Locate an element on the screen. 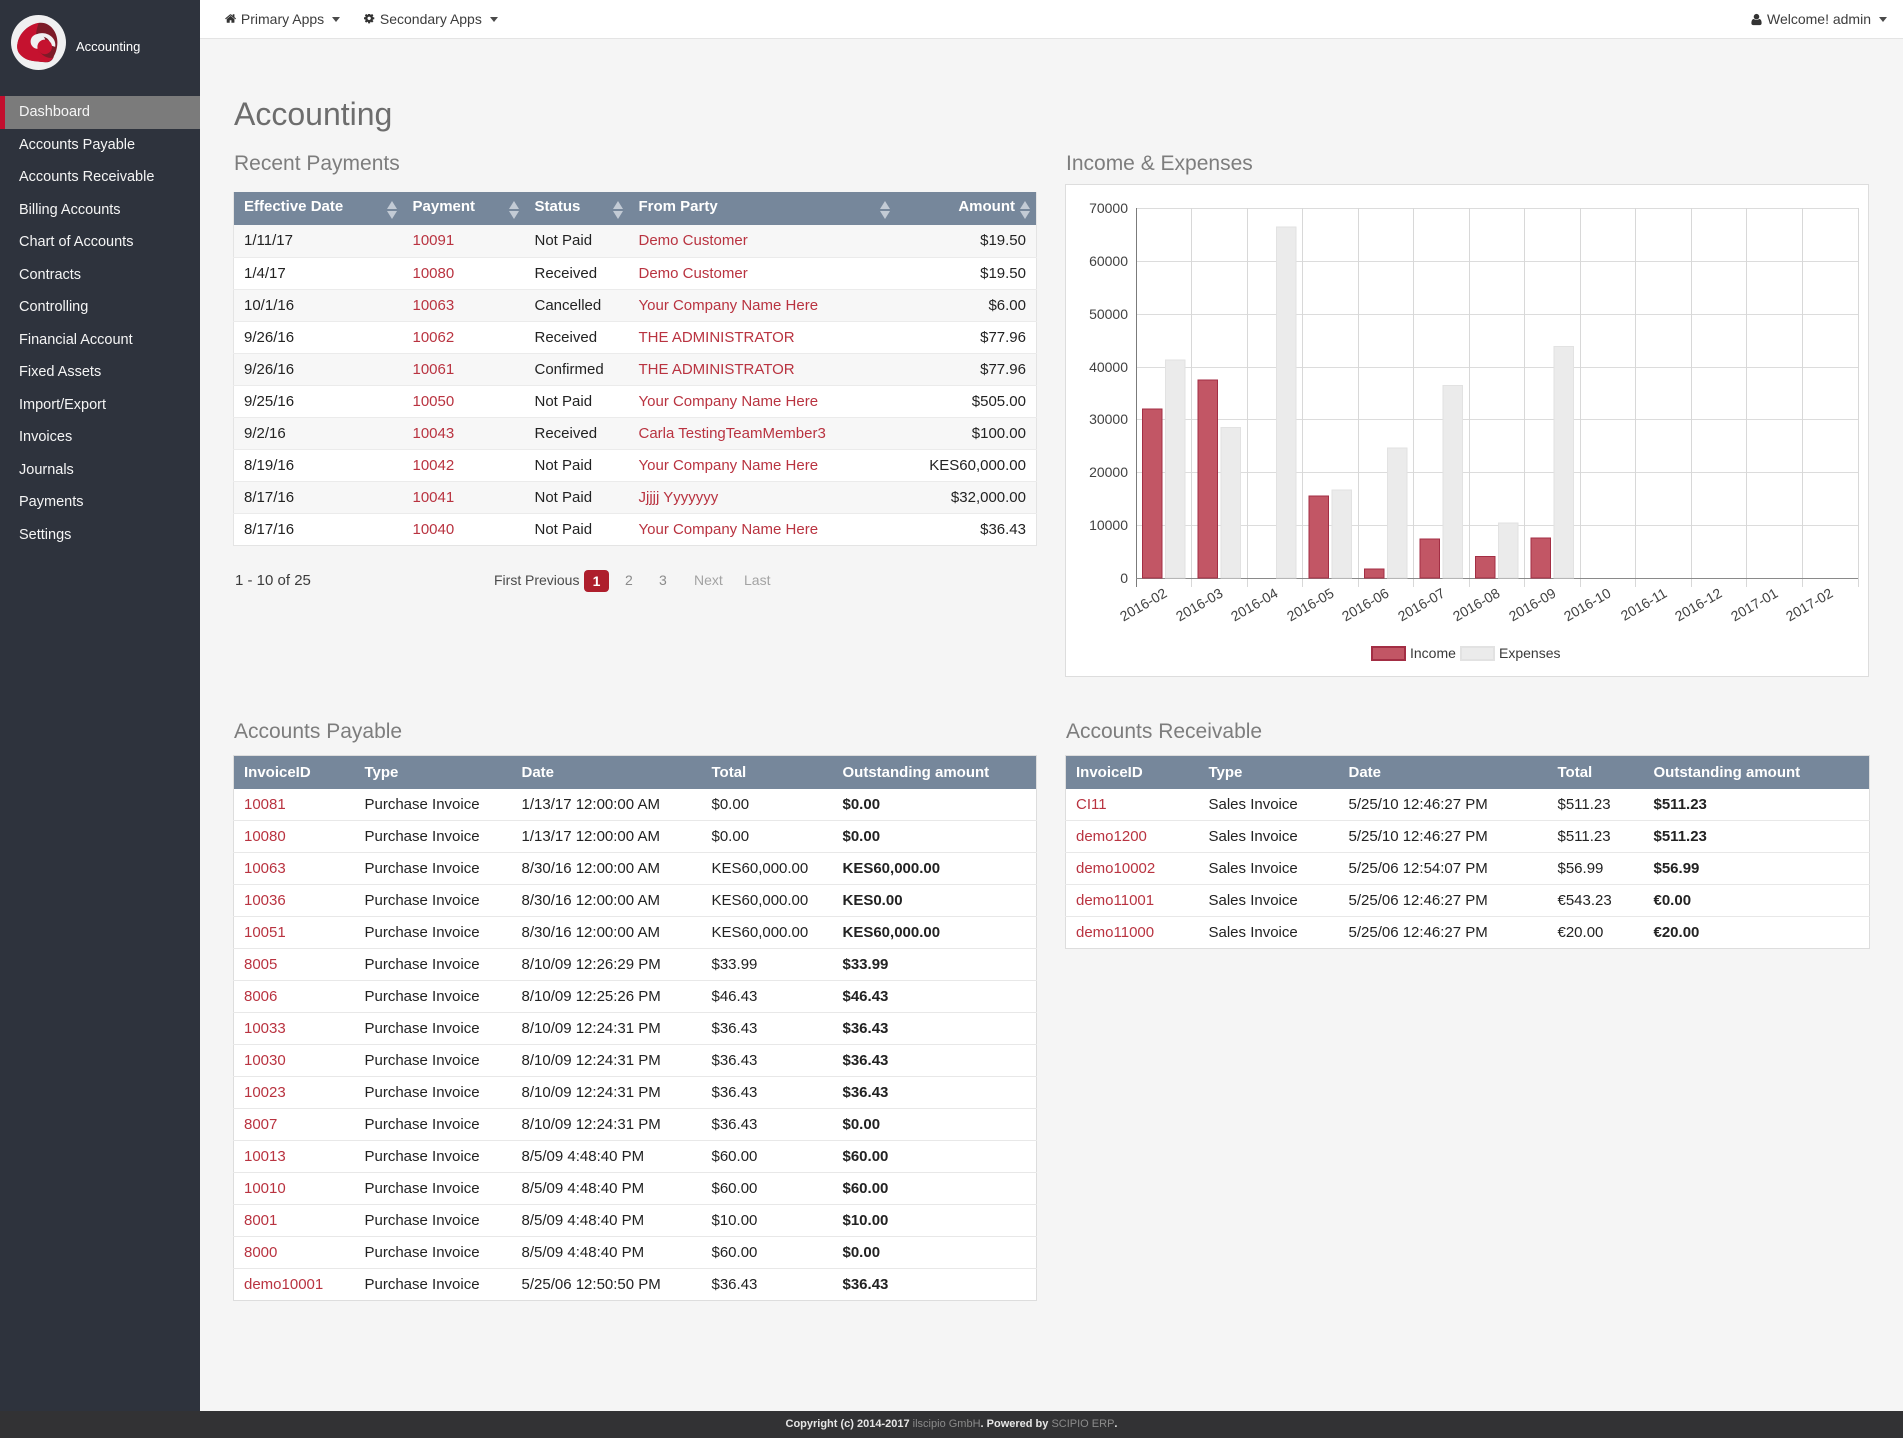 The image size is (1903, 1438). svg-text: 2016-12 is located at coordinates (1698, 605).